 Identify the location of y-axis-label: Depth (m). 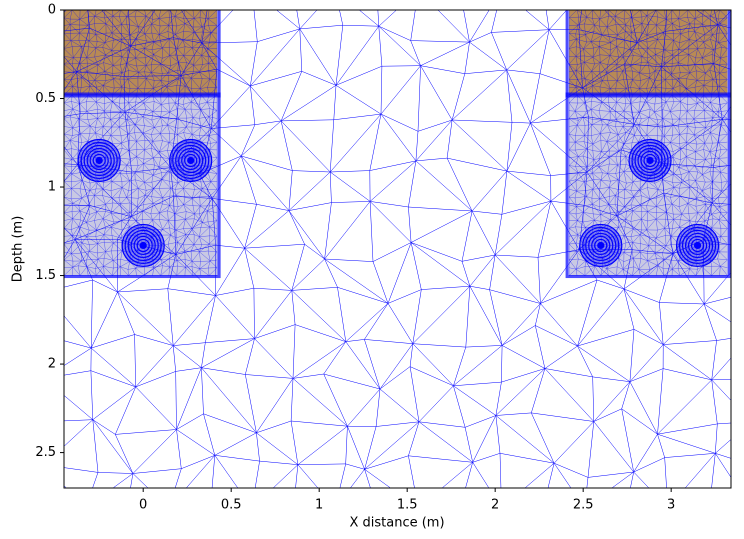
(18, 249).